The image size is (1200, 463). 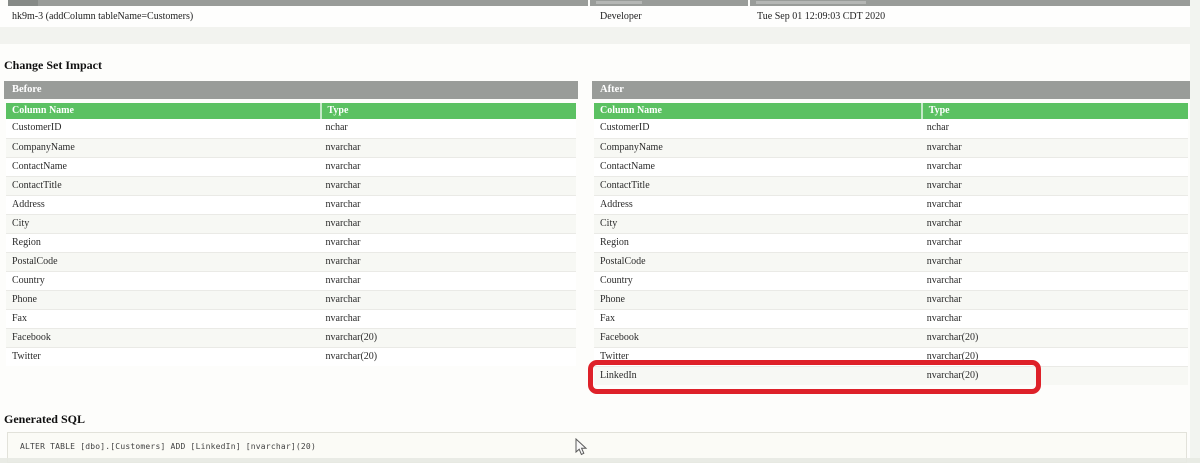 I want to click on column-name-cell: City, so click(x=21, y=223).